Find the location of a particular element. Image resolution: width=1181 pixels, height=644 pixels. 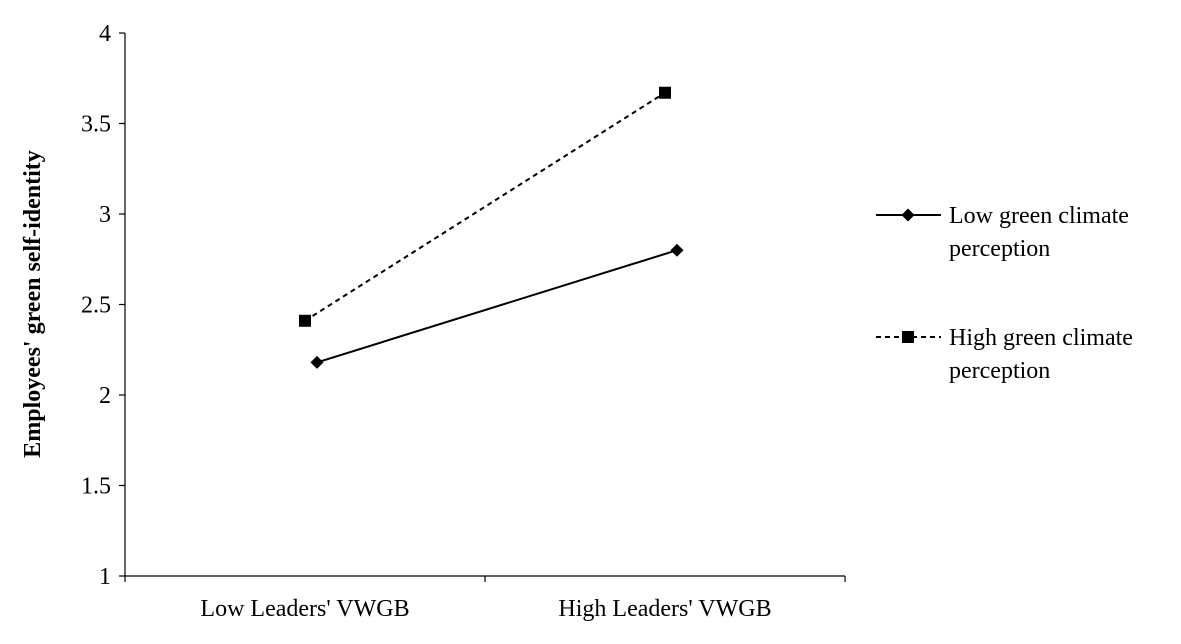

y-tick-label: 3 is located at coordinates (105, 215).